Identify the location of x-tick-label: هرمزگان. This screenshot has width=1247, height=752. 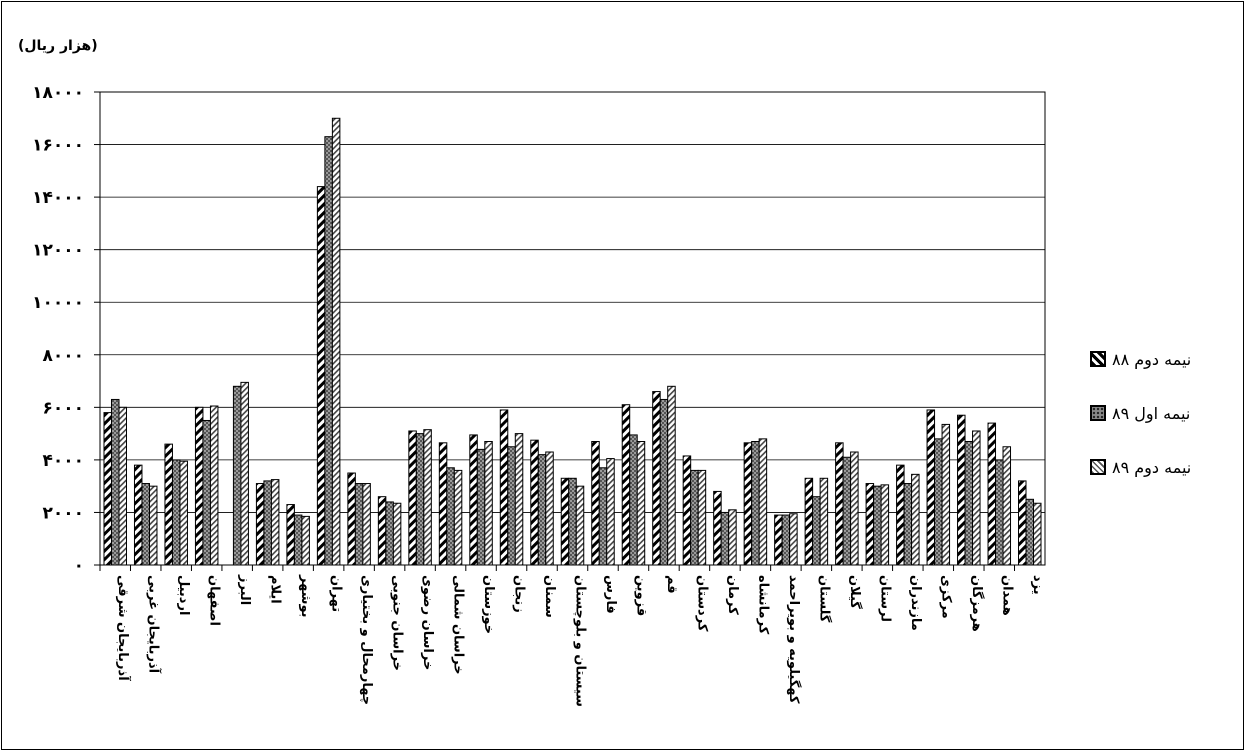
(977, 603).